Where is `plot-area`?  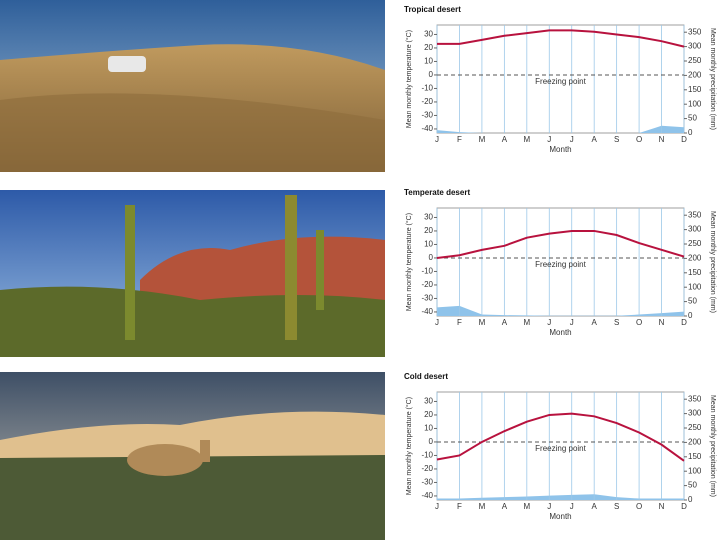
plot-area is located at coordinates (560, 446).